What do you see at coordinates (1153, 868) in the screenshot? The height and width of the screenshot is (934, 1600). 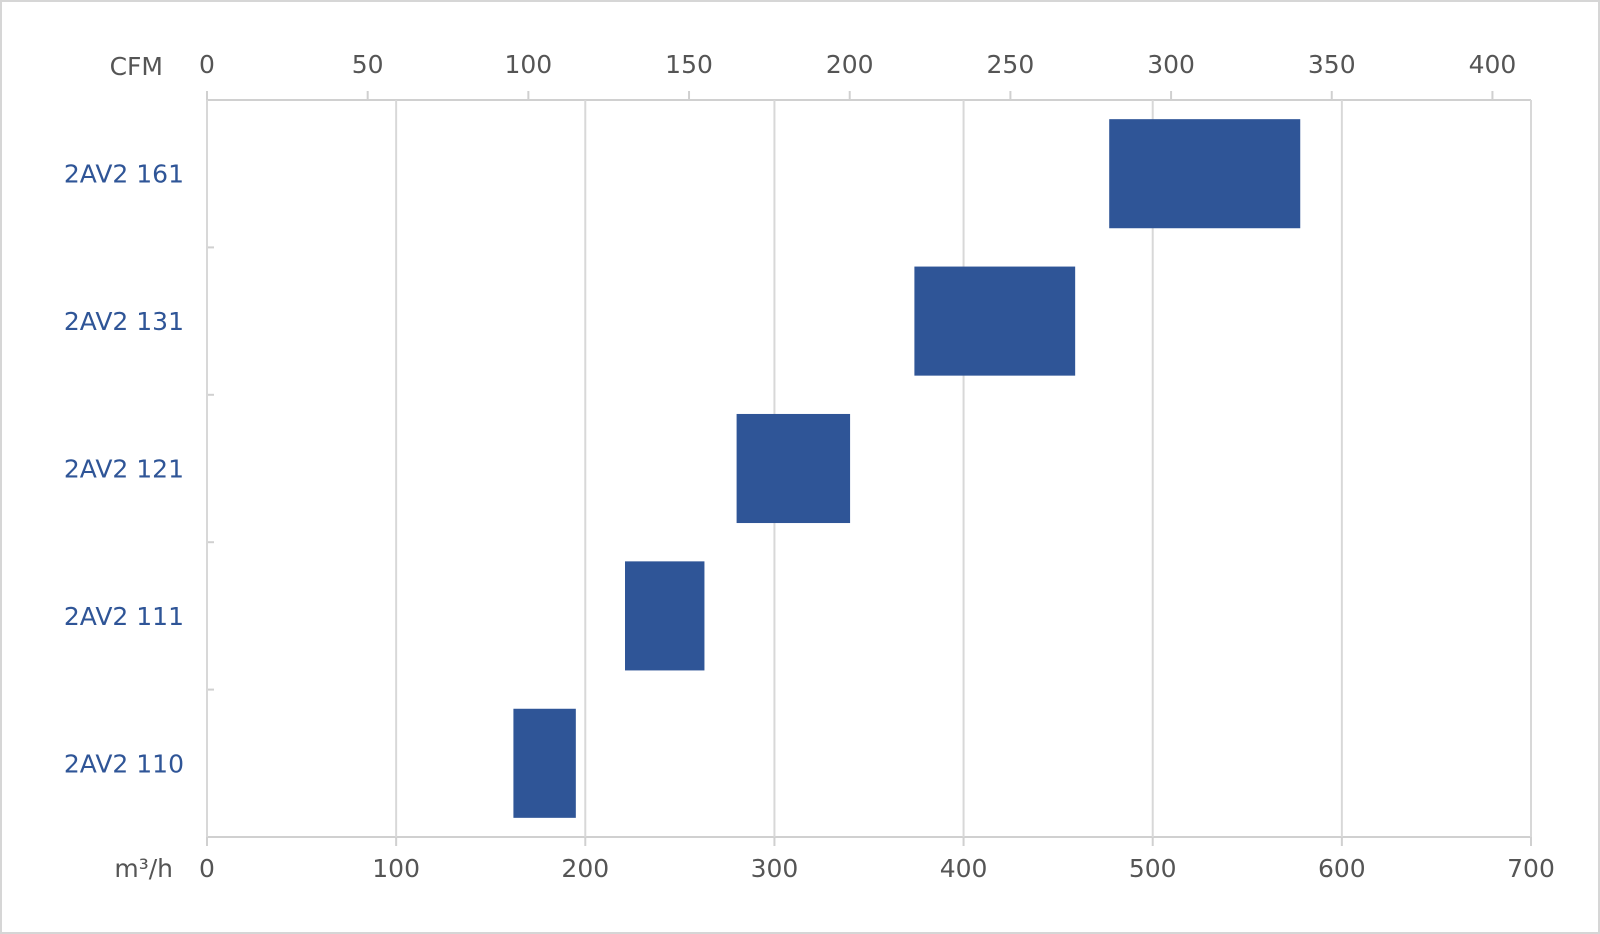 I see `x-tick-label: 500` at bounding box center [1153, 868].